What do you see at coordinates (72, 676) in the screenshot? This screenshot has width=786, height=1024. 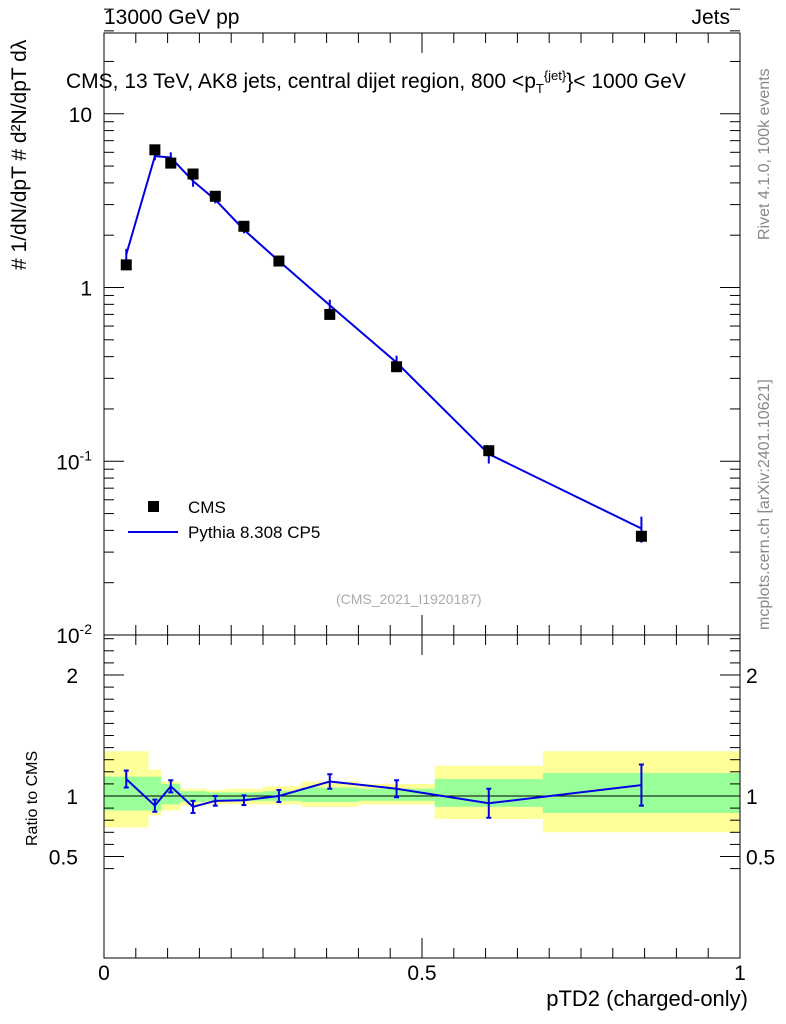 I see `ratio-y-tick-label-left: 2` at bounding box center [72, 676].